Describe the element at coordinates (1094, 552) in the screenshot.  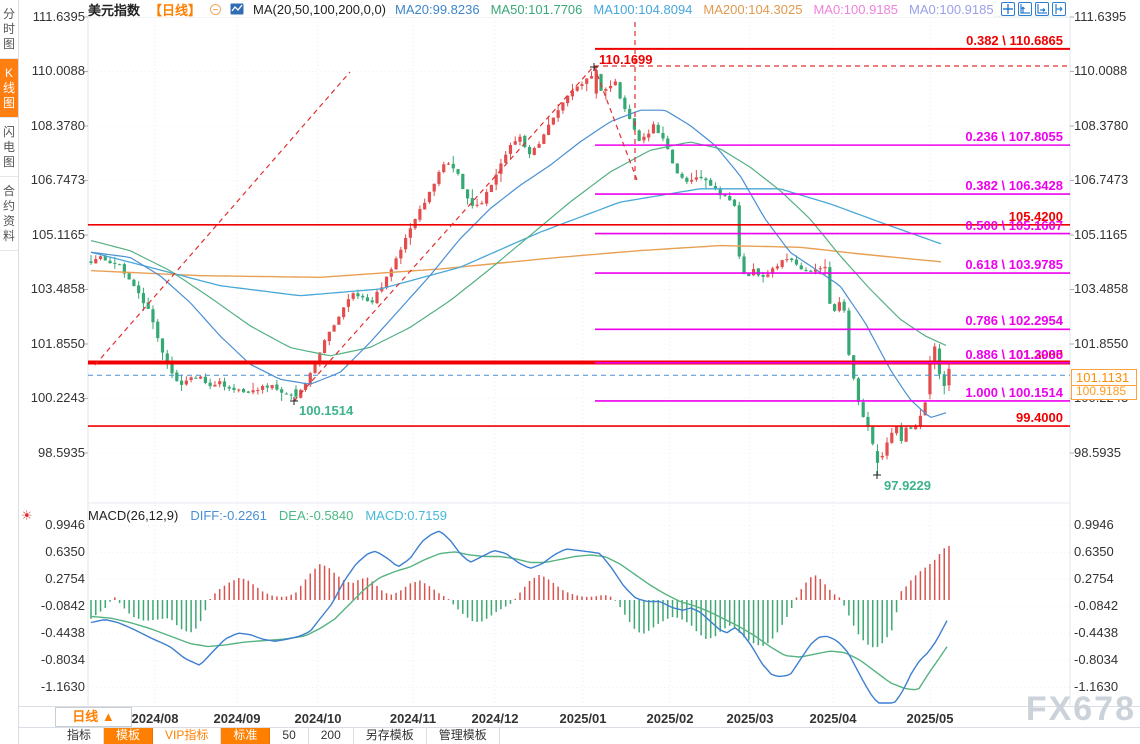
I see `macd-tick-right: 0.6350` at that location.